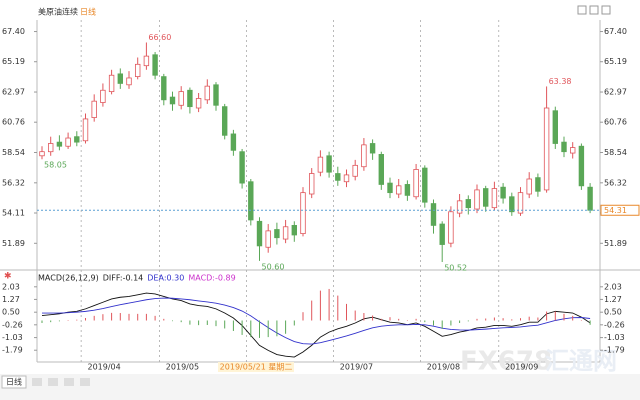  What do you see at coordinates (455, 267) in the screenshot?
I see `price-annotation: 50.52` at bounding box center [455, 267].